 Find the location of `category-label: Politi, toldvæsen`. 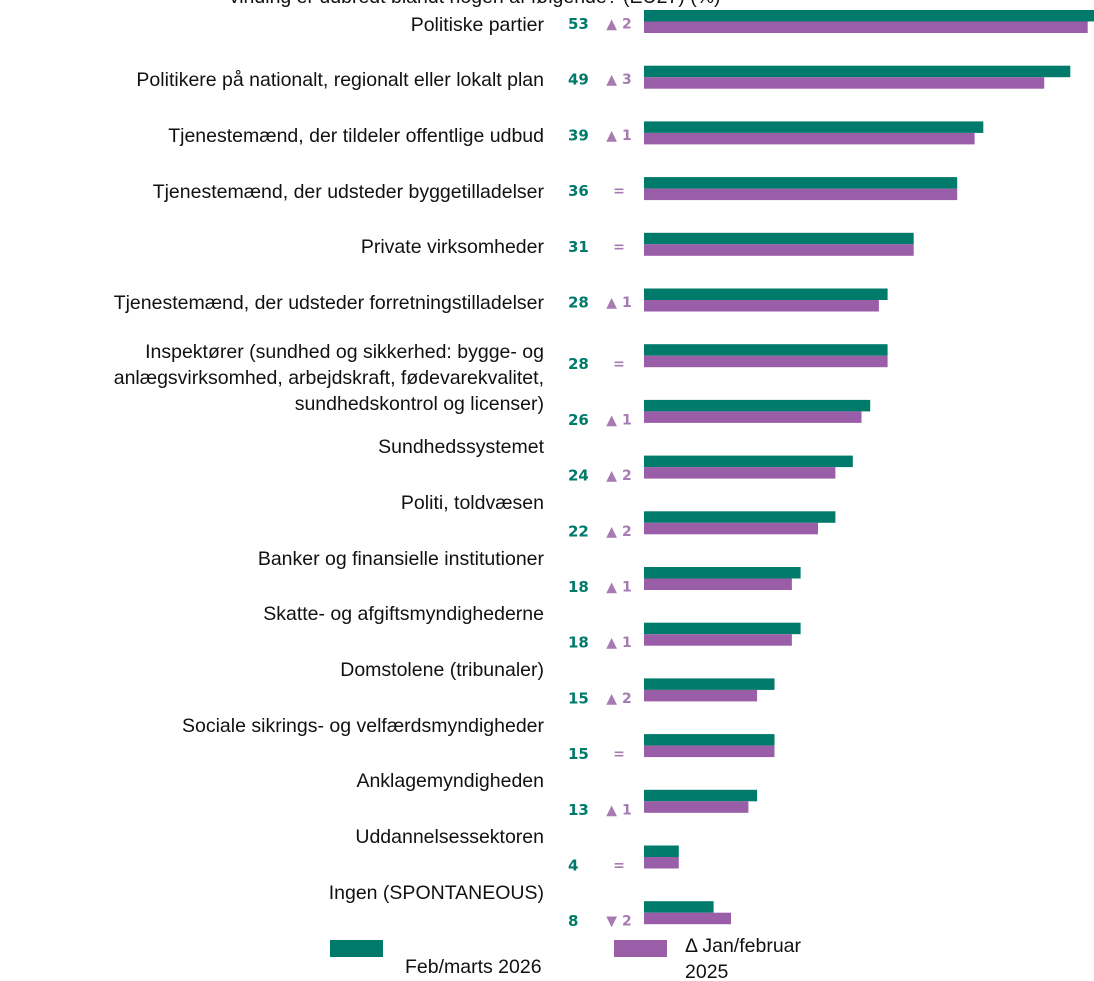

category-label: Politi, toldvæsen is located at coordinates (472, 502).